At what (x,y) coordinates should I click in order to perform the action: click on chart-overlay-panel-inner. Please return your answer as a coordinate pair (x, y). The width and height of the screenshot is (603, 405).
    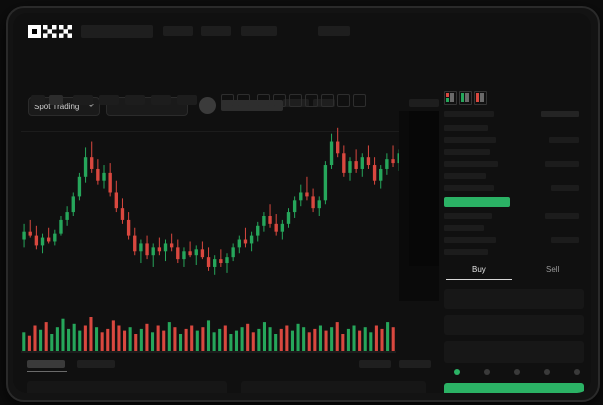
    Looking at the image, I should click on (424, 188).